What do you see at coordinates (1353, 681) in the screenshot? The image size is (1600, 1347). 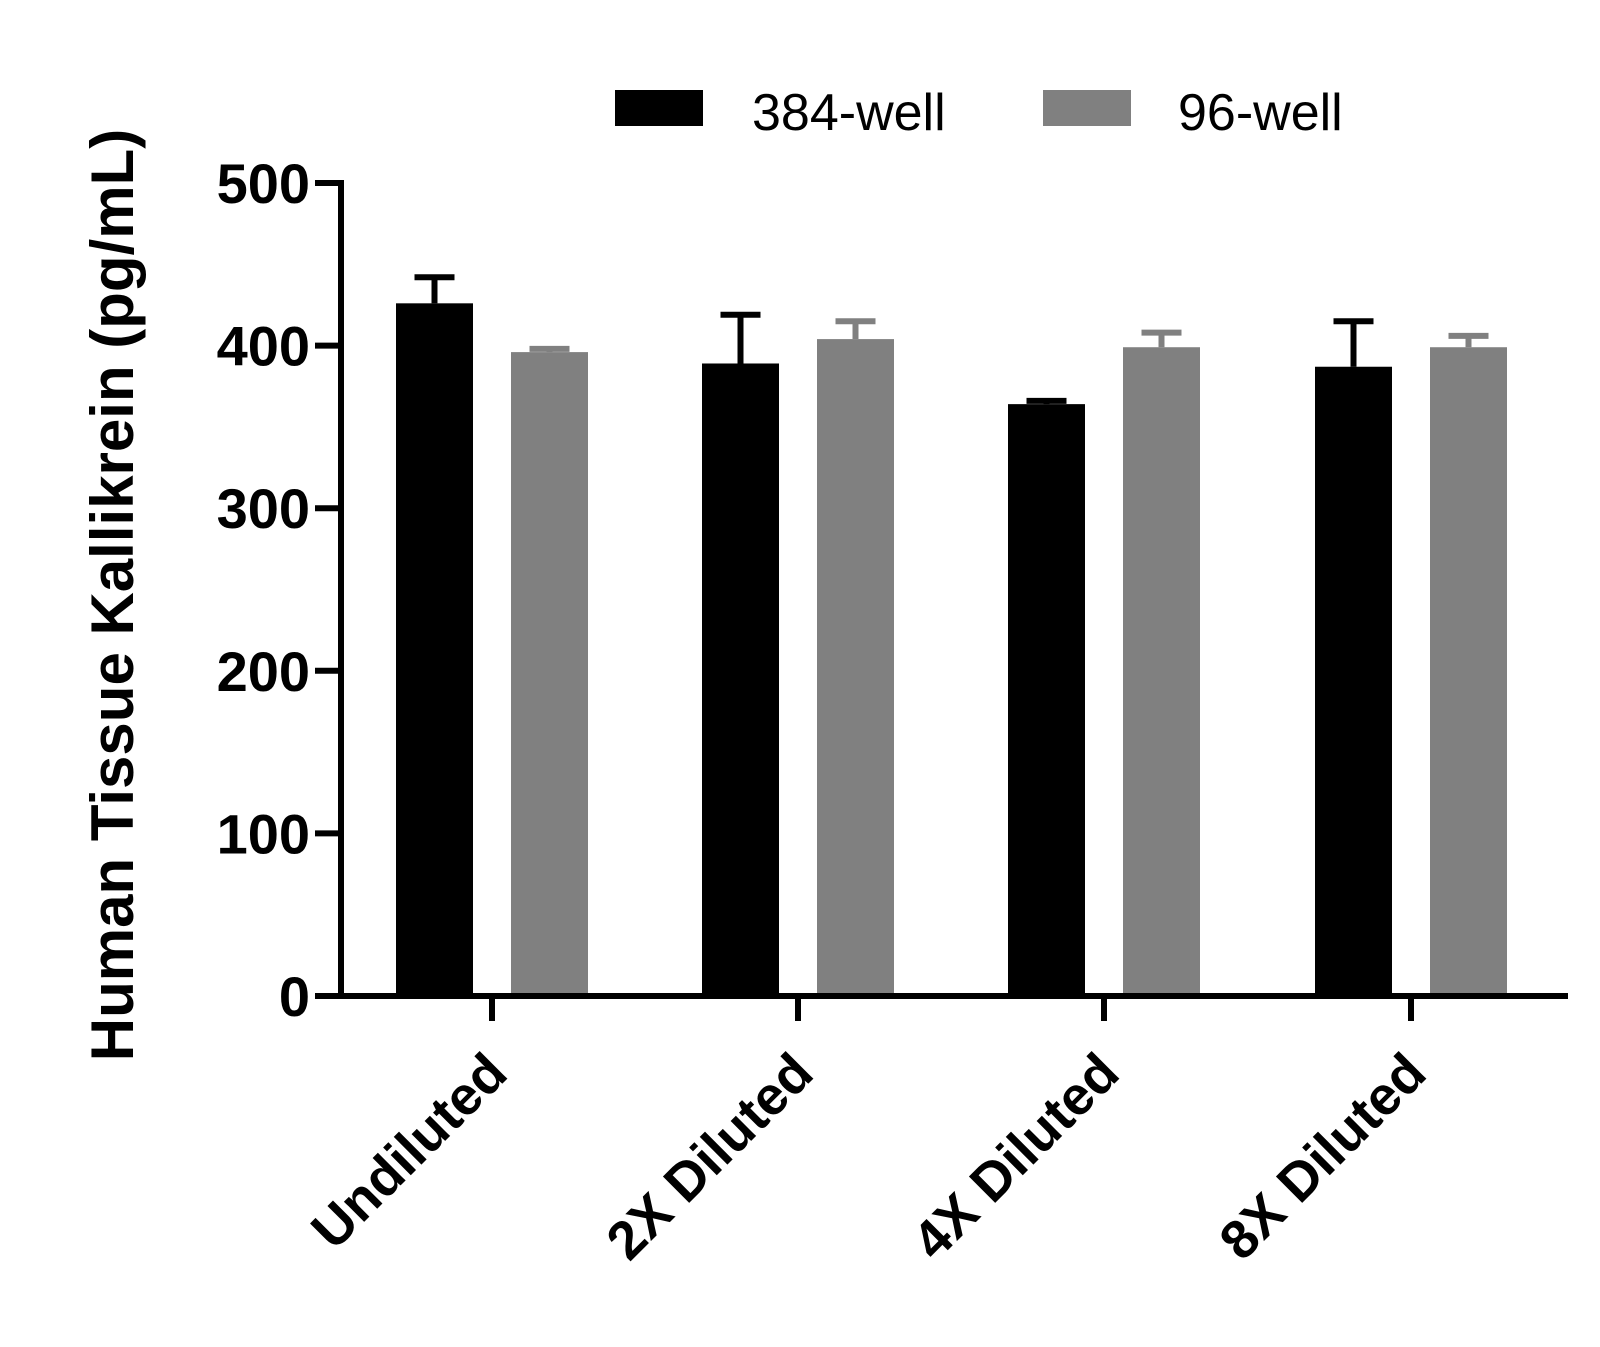 I see `bar-384-well-8x-diluted` at bounding box center [1353, 681].